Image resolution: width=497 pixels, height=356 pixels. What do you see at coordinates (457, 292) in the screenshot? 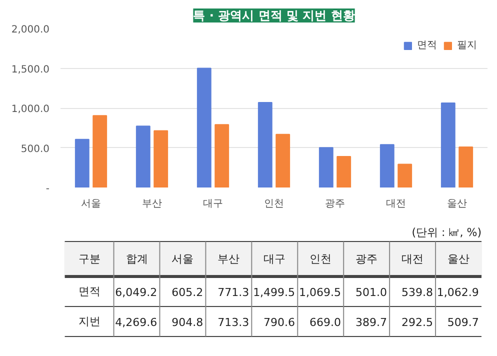
I see `text: 1,062.9` at bounding box center [457, 292].